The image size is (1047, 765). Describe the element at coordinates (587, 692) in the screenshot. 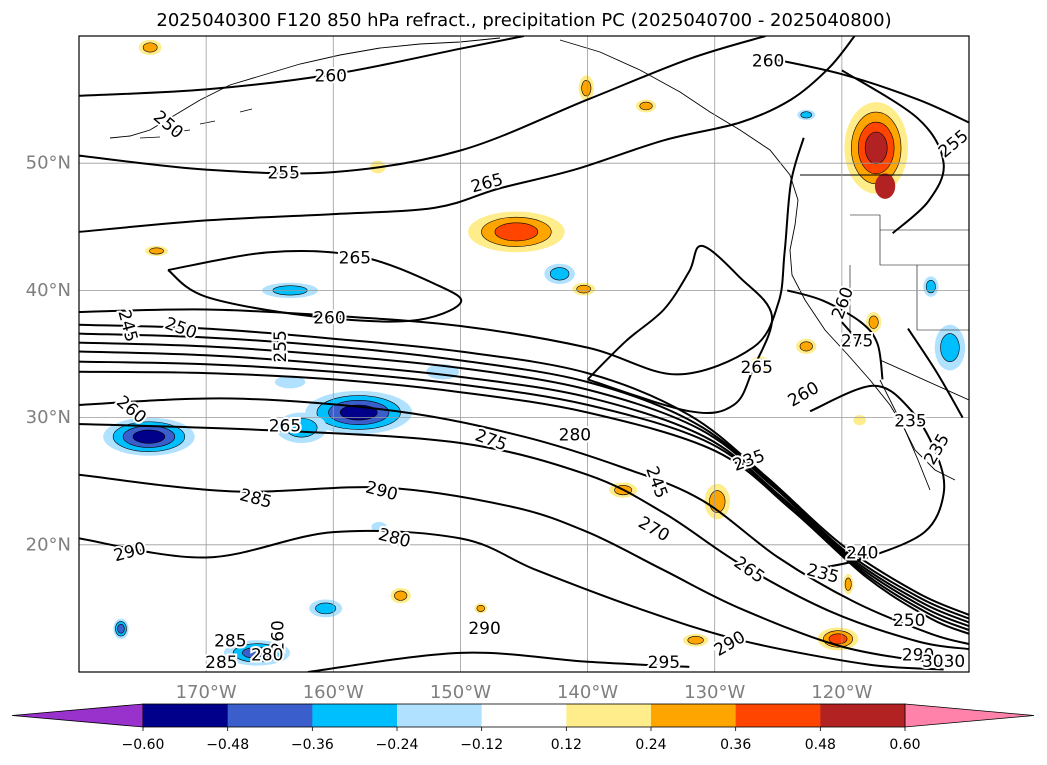

I see `x-tick-label: 140°W` at that location.